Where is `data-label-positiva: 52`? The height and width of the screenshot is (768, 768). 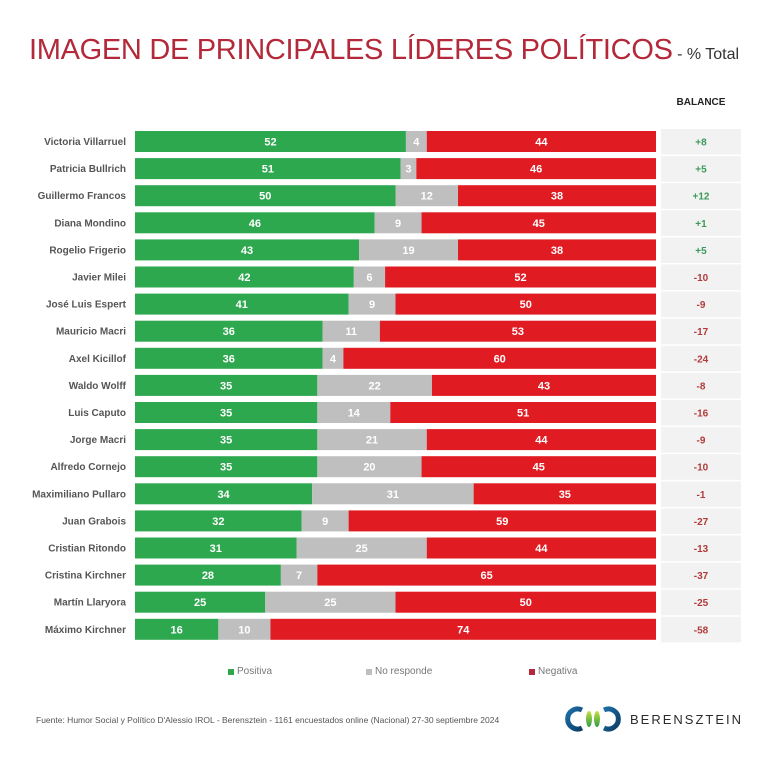 data-label-positiva: 52 is located at coordinates (270, 143).